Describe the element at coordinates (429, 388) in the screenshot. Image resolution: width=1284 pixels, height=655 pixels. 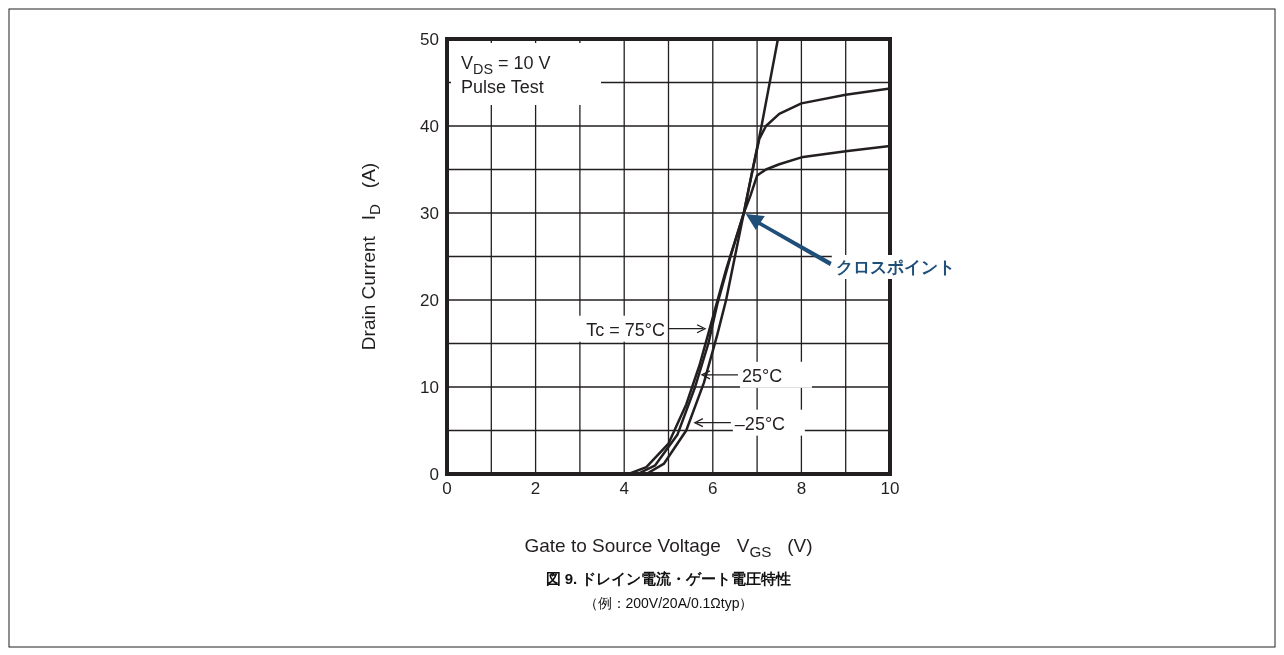
I see `y-tick-label: 10` at that location.